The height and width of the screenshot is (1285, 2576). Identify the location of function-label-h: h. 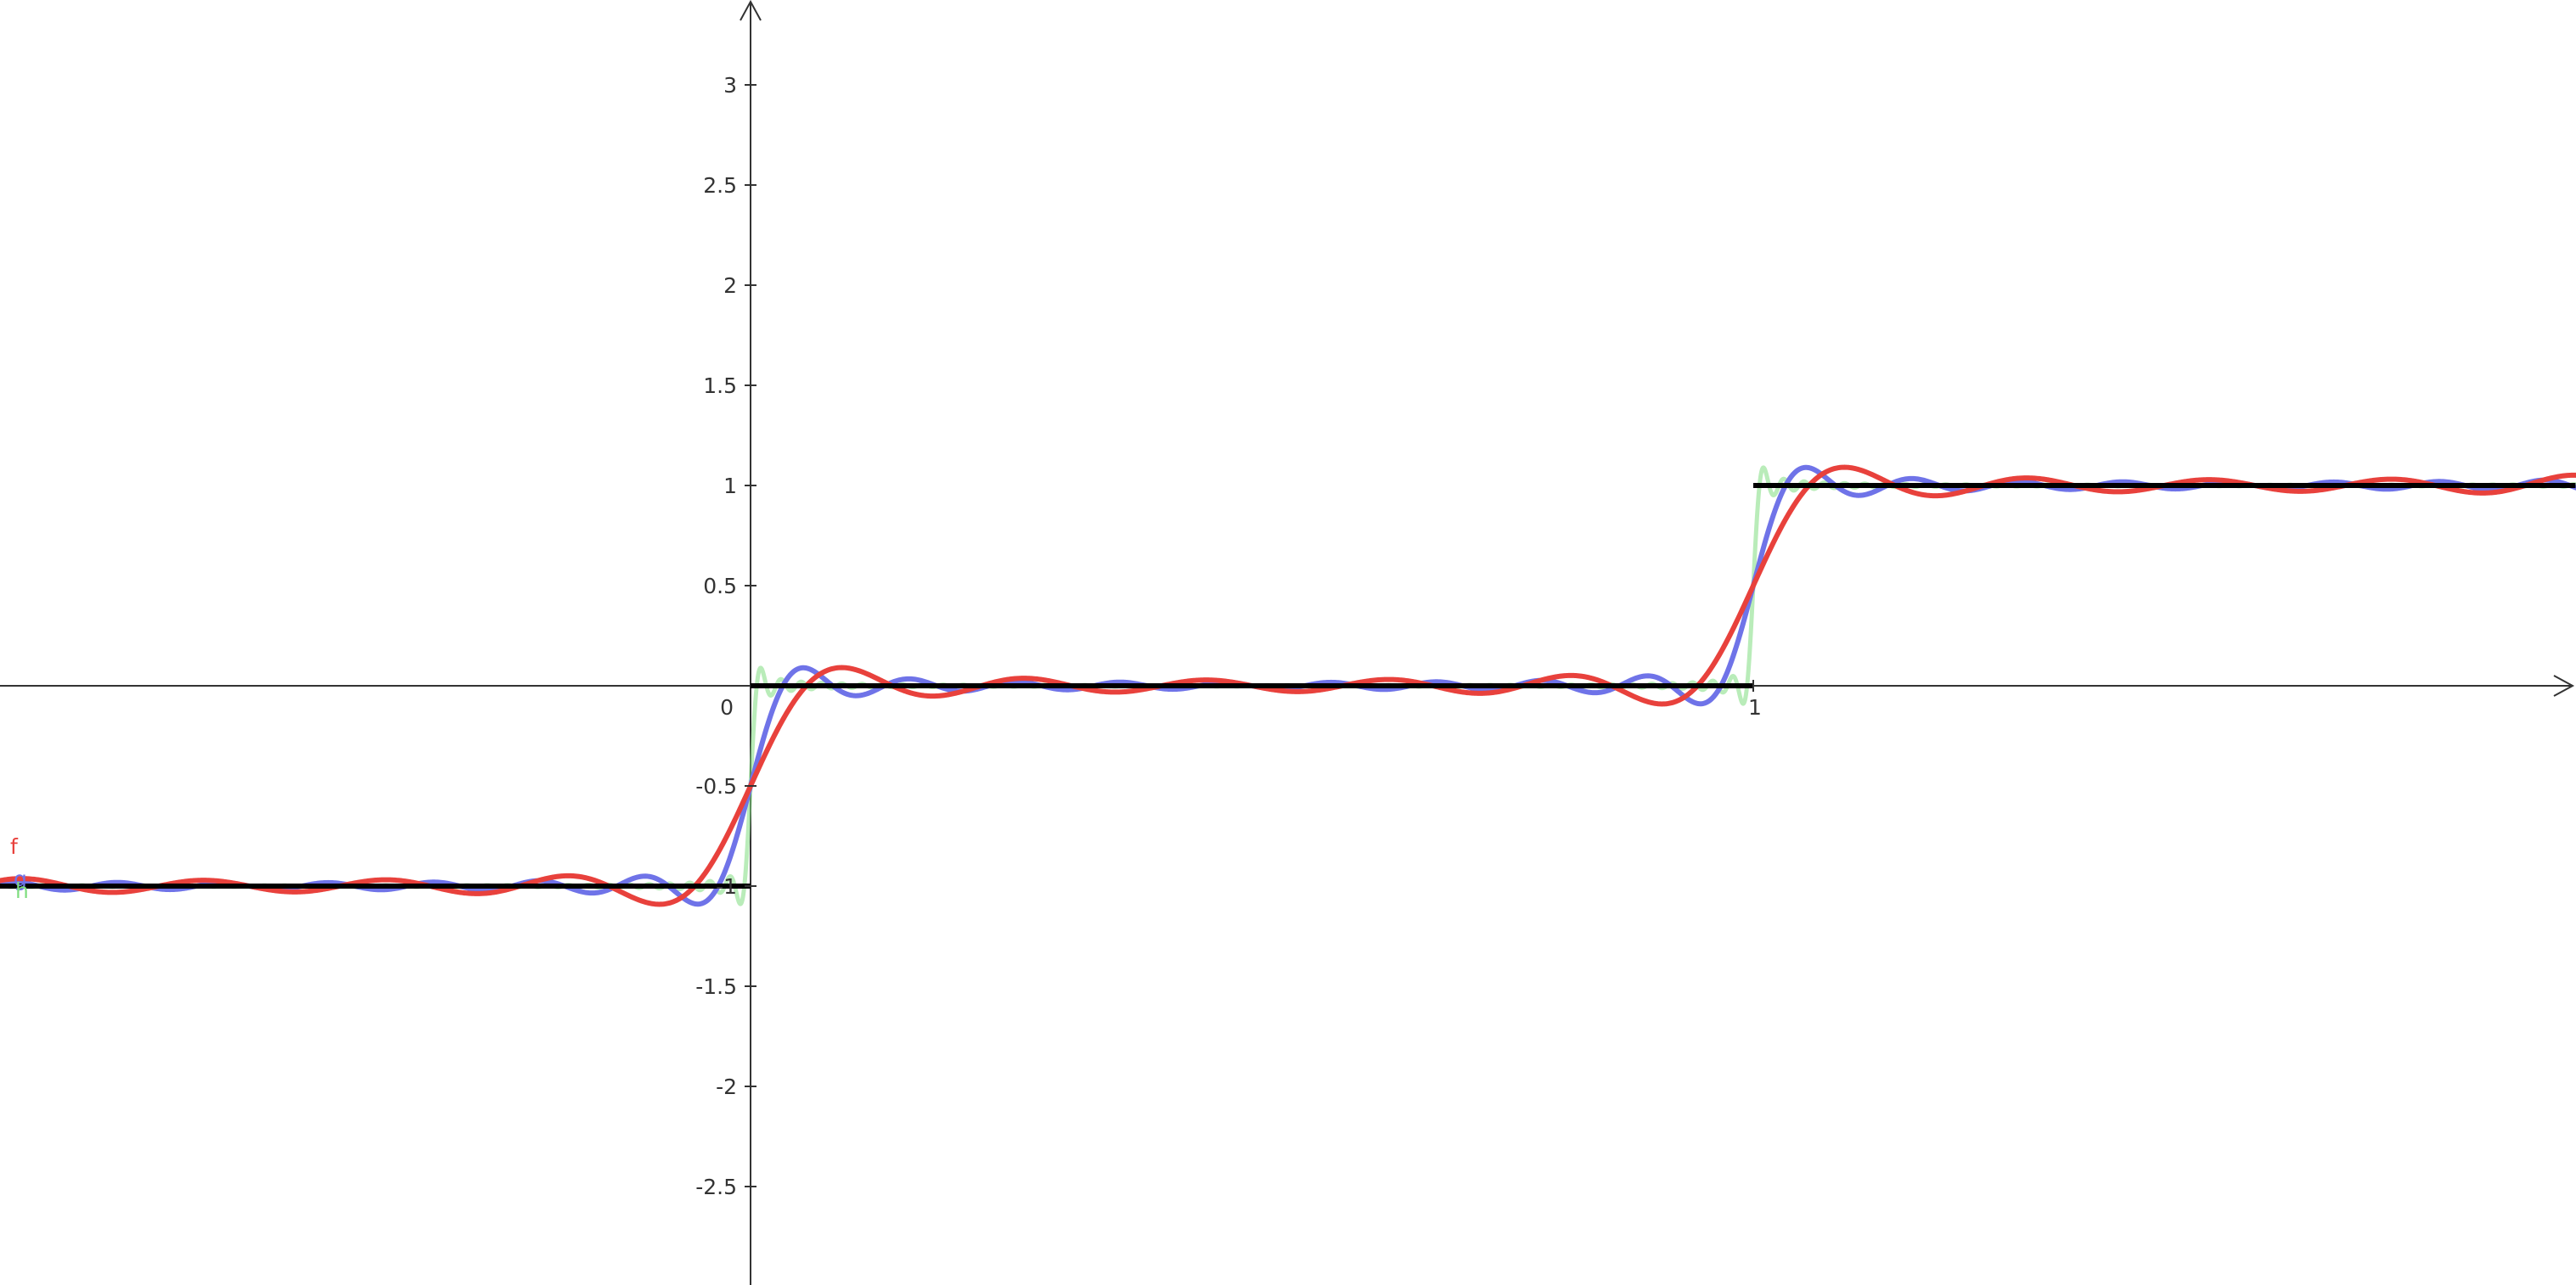
(22, 890).